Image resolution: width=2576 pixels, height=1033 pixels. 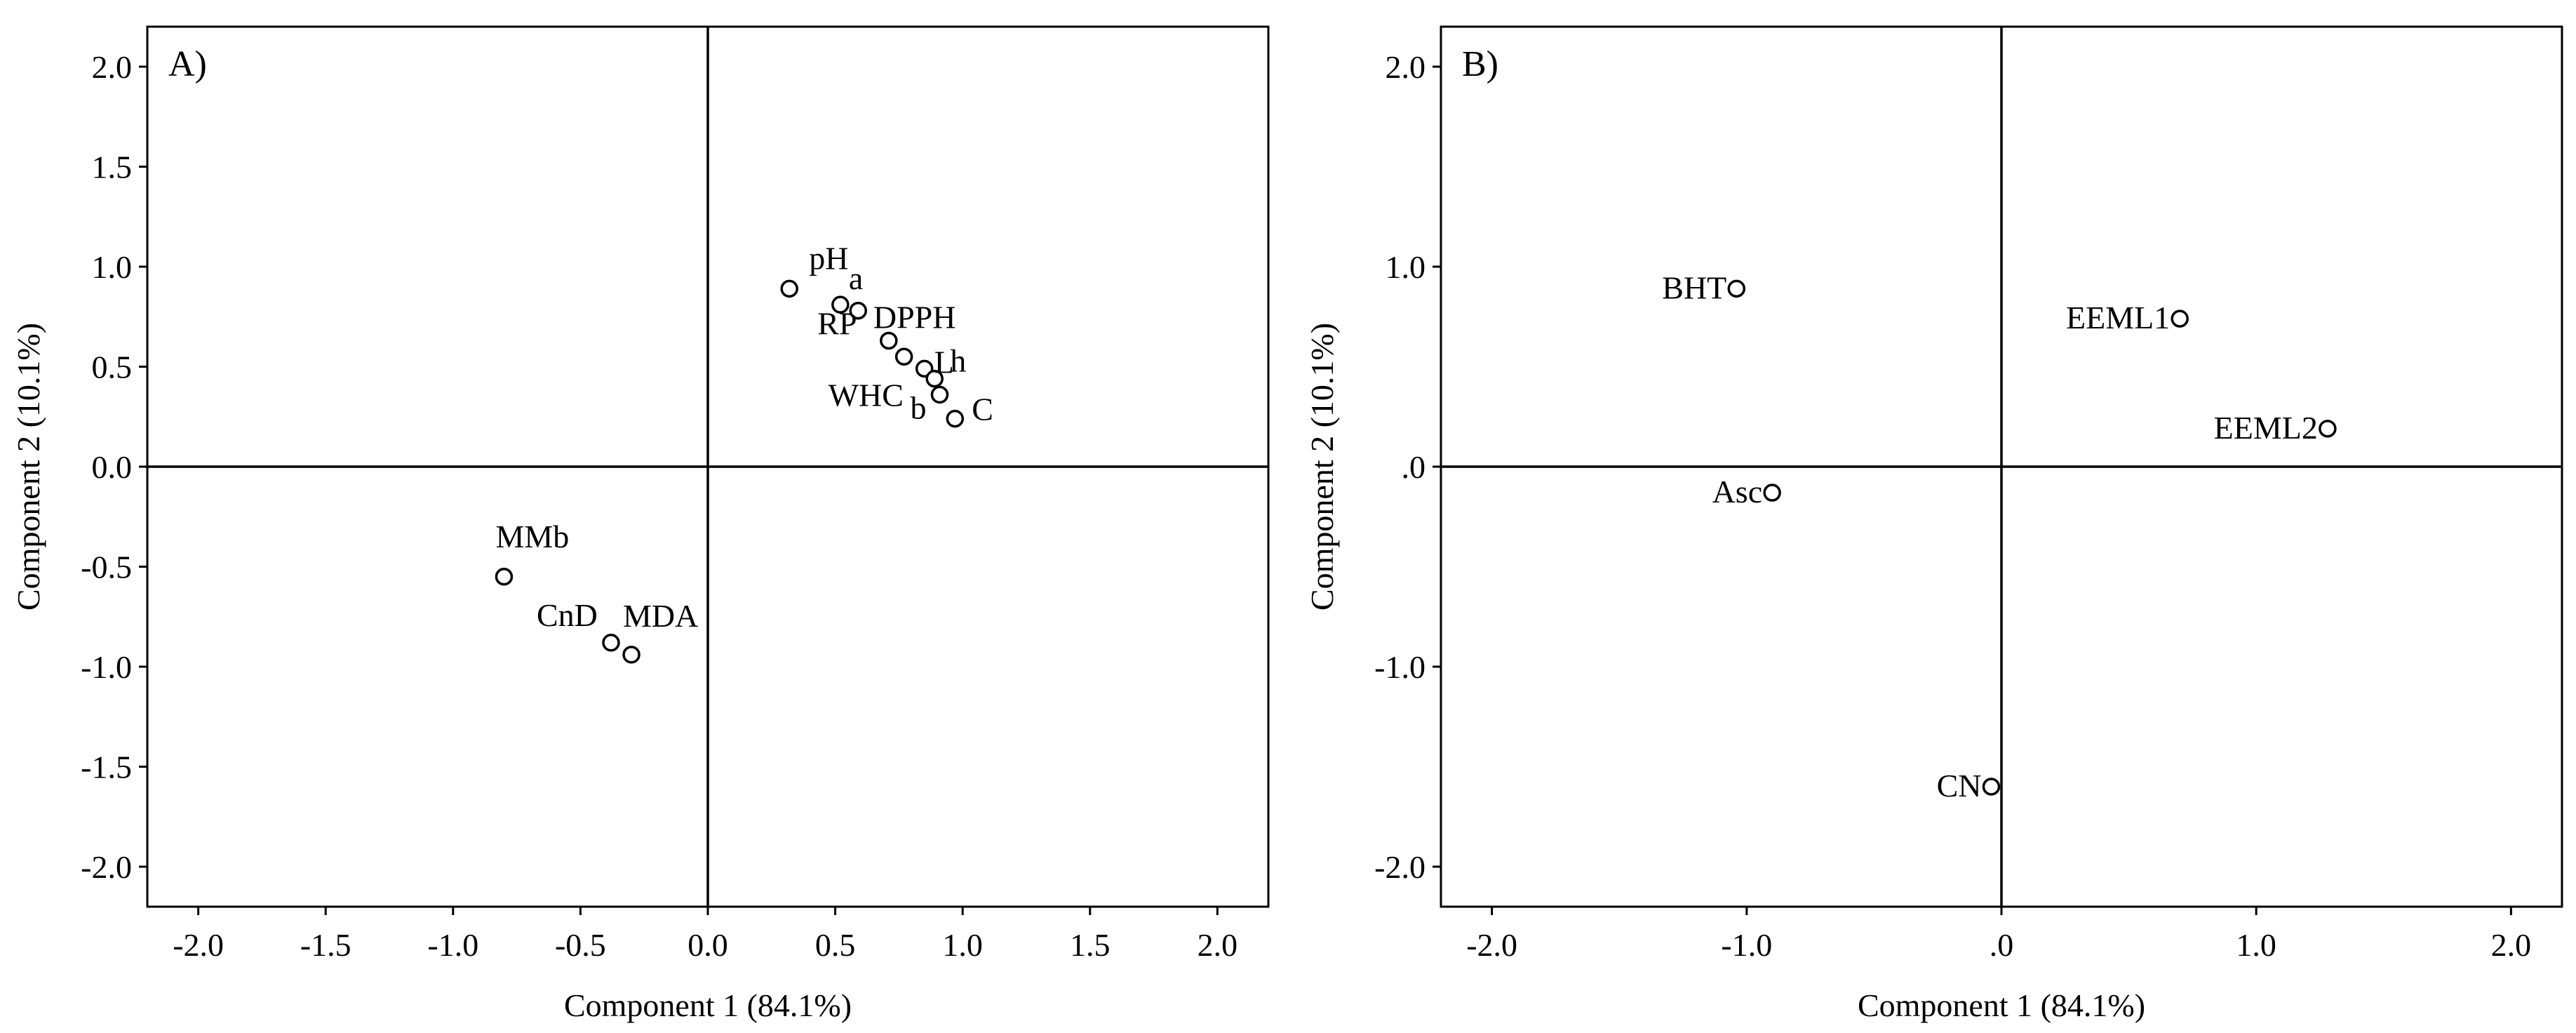 I want to click on point-label: DPPH, so click(x=915, y=317).